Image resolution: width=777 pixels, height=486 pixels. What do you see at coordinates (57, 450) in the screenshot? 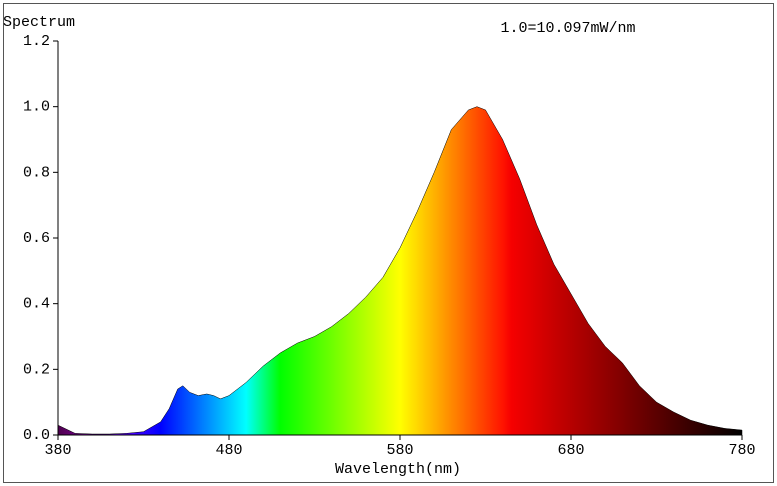
I see `x-tick-label: 380` at bounding box center [57, 450].